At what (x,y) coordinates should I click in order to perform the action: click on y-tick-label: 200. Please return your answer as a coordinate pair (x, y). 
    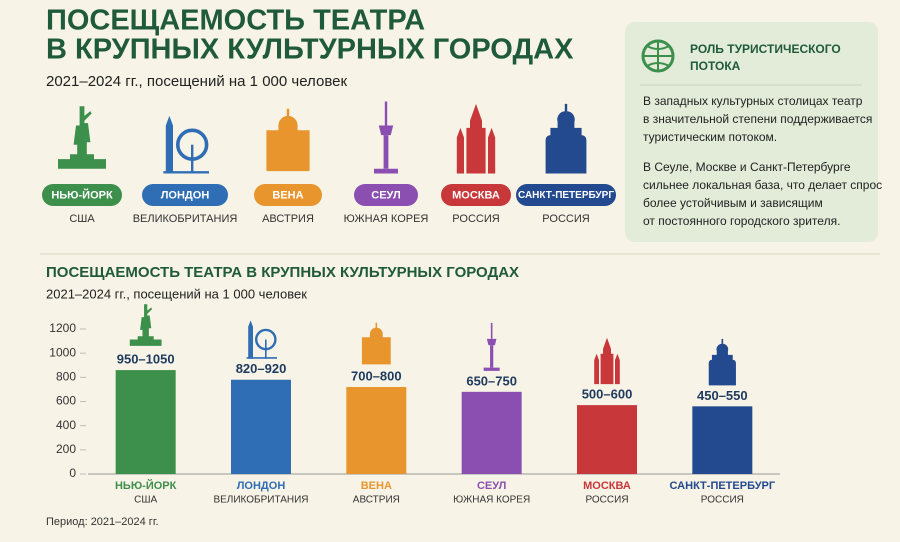
    Looking at the image, I should click on (66, 449).